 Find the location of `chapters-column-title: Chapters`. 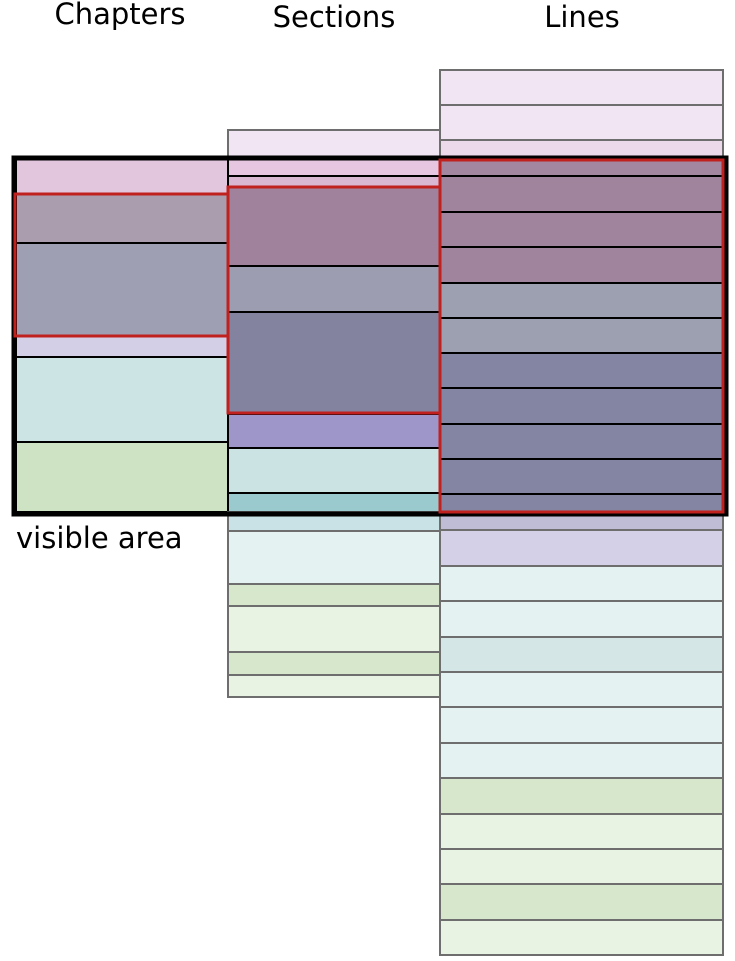

chapters-column-title: Chapters is located at coordinates (120, 15).